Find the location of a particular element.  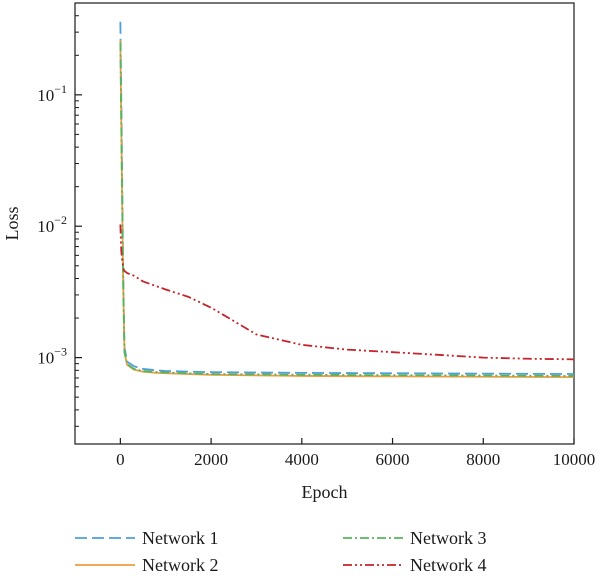

x-tick-label: 6000 is located at coordinates (393, 459).